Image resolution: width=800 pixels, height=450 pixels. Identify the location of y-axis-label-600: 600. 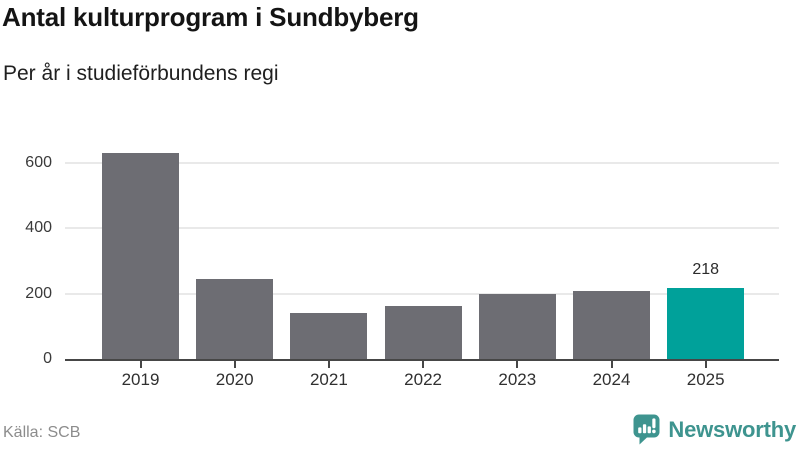
(38, 162).